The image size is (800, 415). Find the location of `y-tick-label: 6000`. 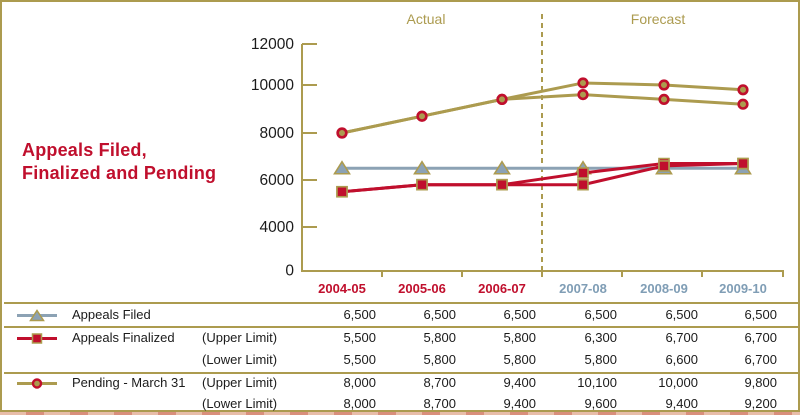

y-tick-label: 6000 is located at coordinates (277, 180).